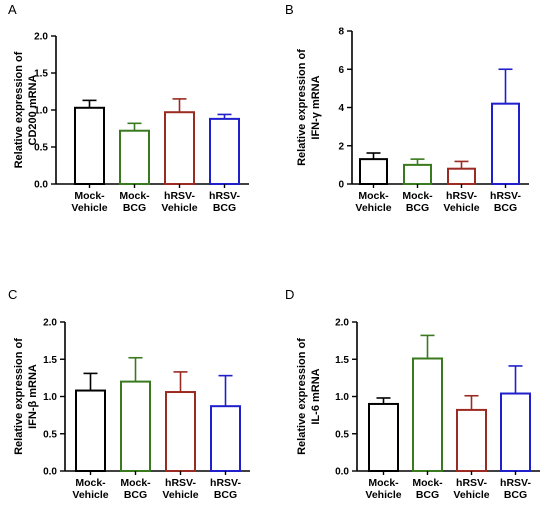 The image size is (550, 507). What do you see at coordinates (341, 70) in the screenshot?
I see `y-tick-label: 6` at bounding box center [341, 70].